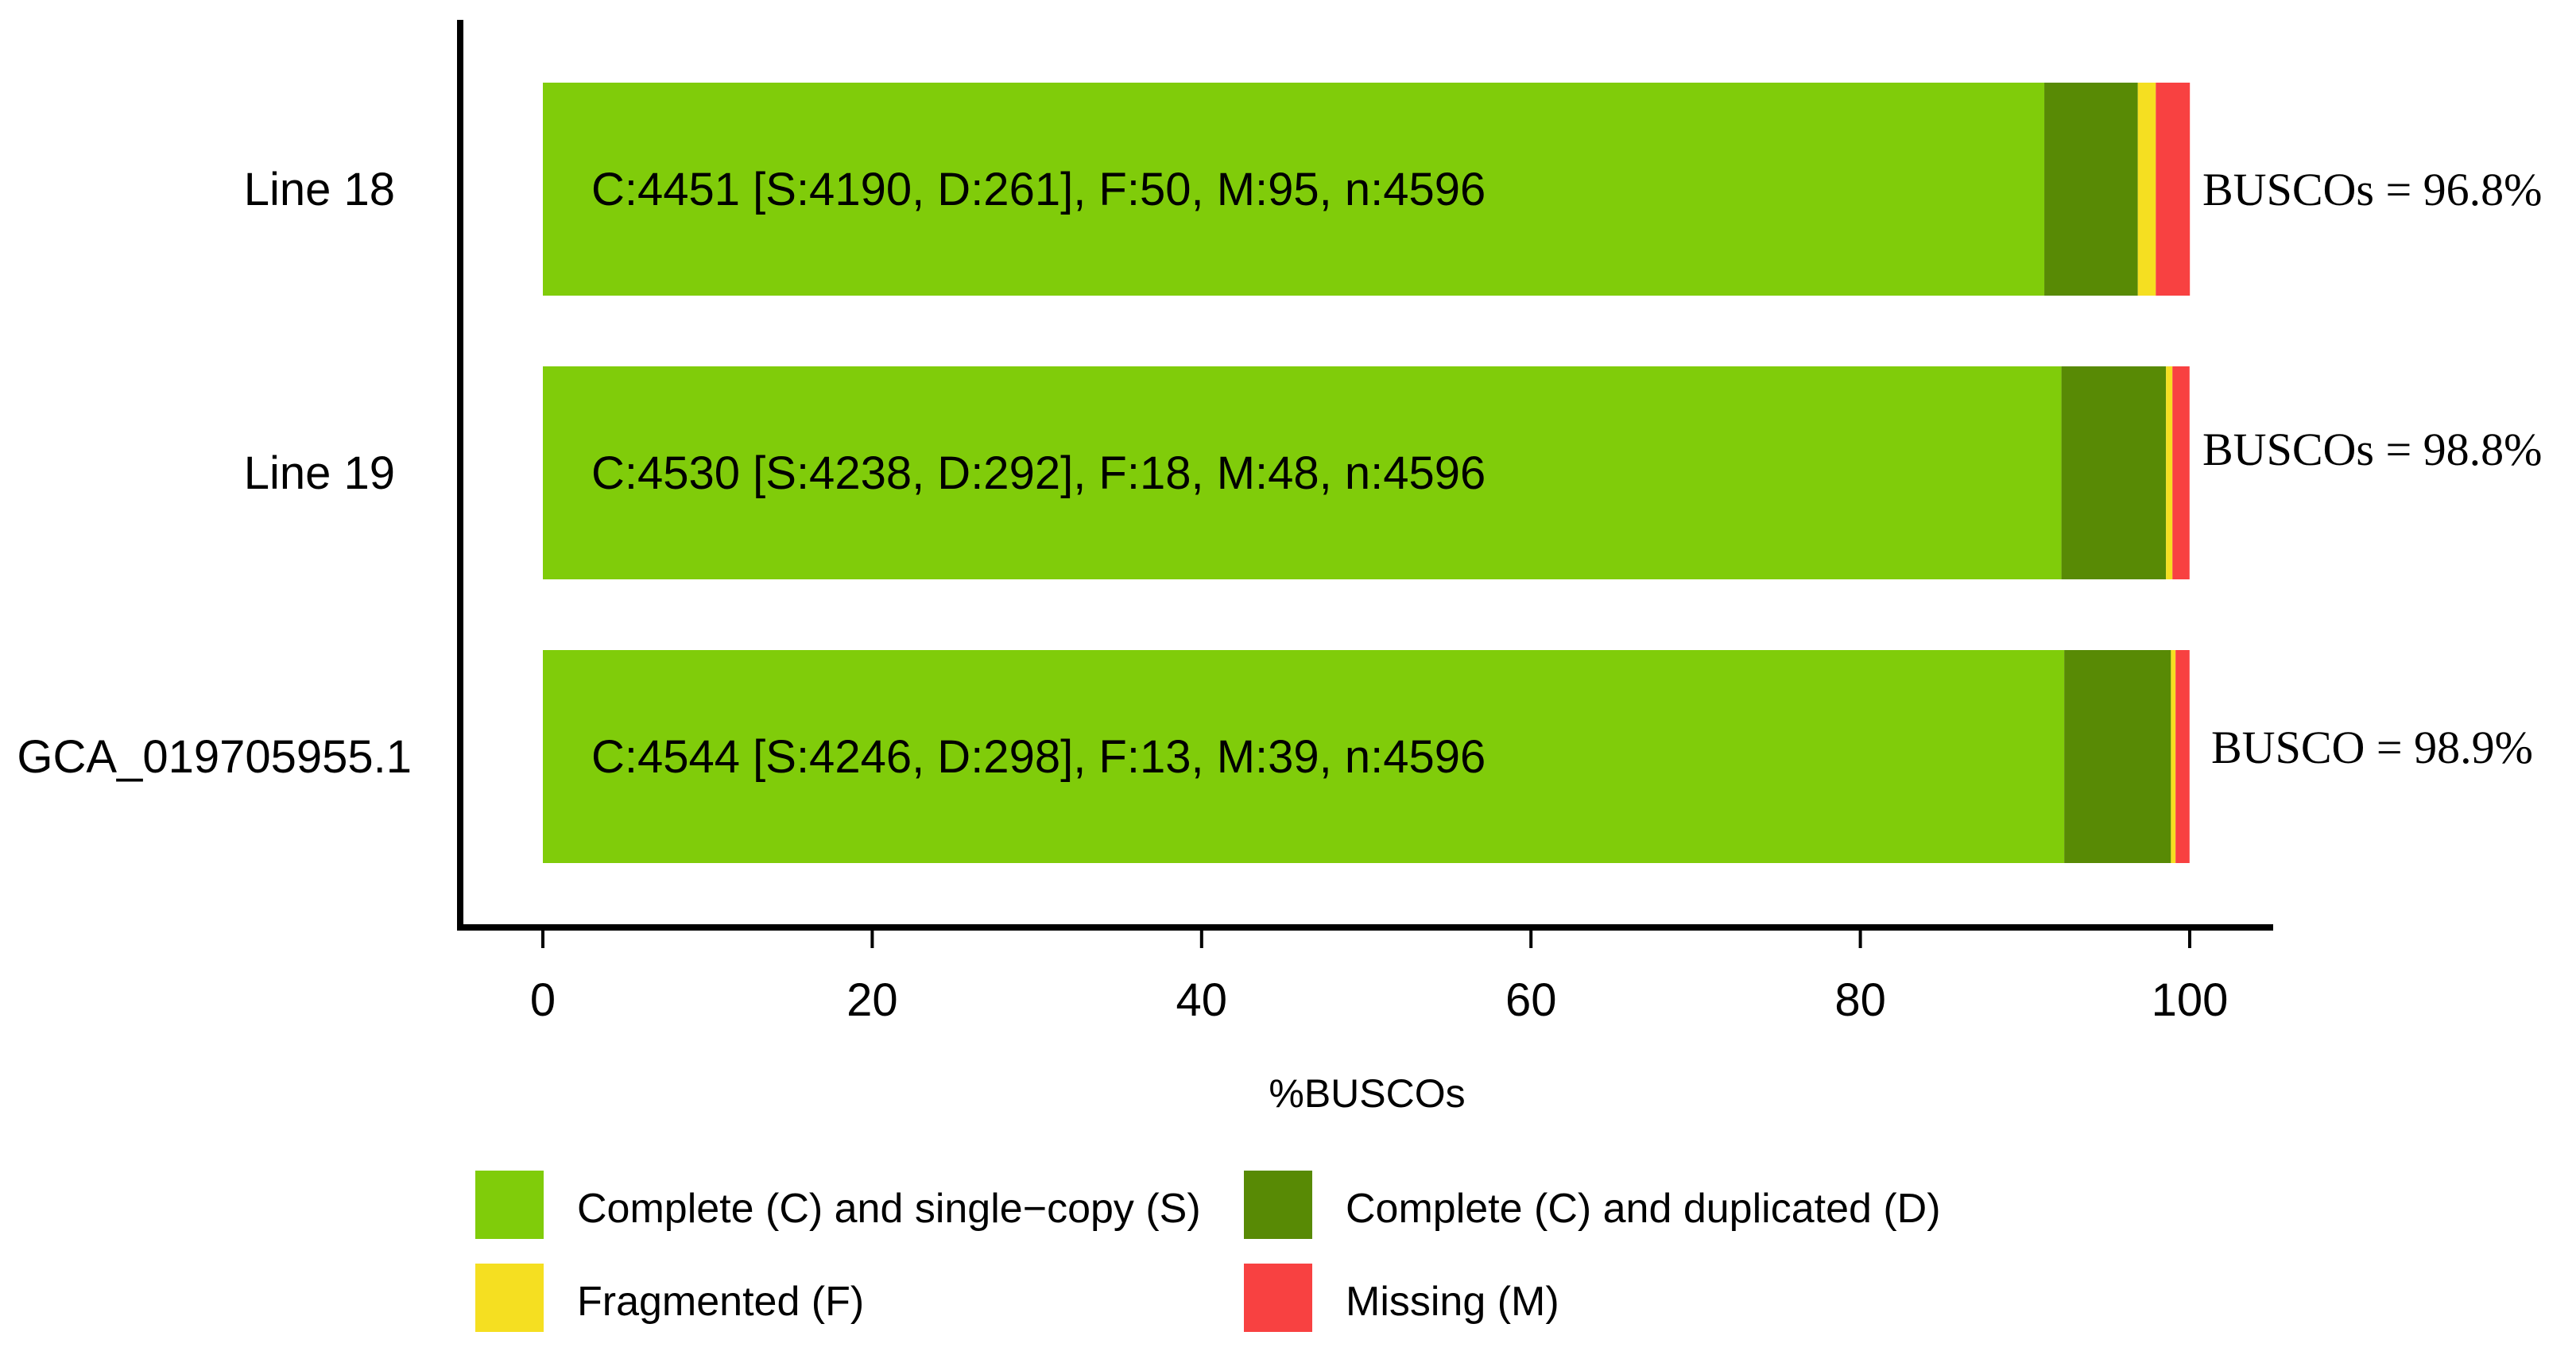 The height and width of the screenshot is (1351, 2576). What do you see at coordinates (319, 189) in the screenshot?
I see `category-label: Line 18` at bounding box center [319, 189].